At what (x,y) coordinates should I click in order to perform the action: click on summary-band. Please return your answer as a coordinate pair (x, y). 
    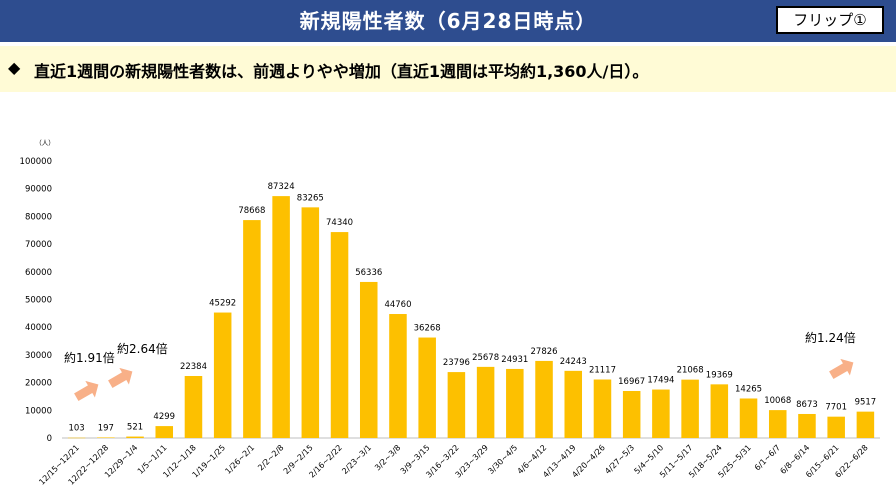
    Looking at the image, I should click on (448, 69).